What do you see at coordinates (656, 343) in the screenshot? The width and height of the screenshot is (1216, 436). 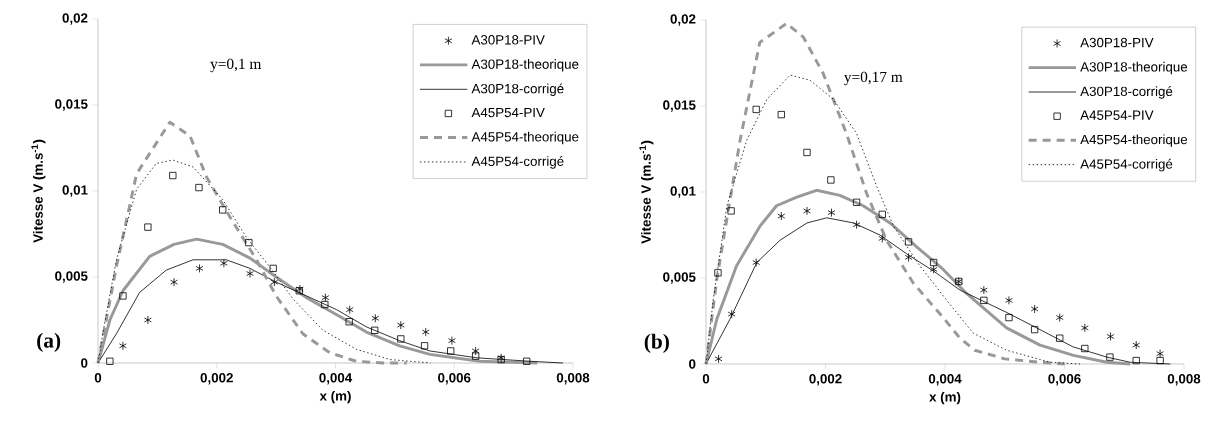 I see `text: (b)` at bounding box center [656, 343].